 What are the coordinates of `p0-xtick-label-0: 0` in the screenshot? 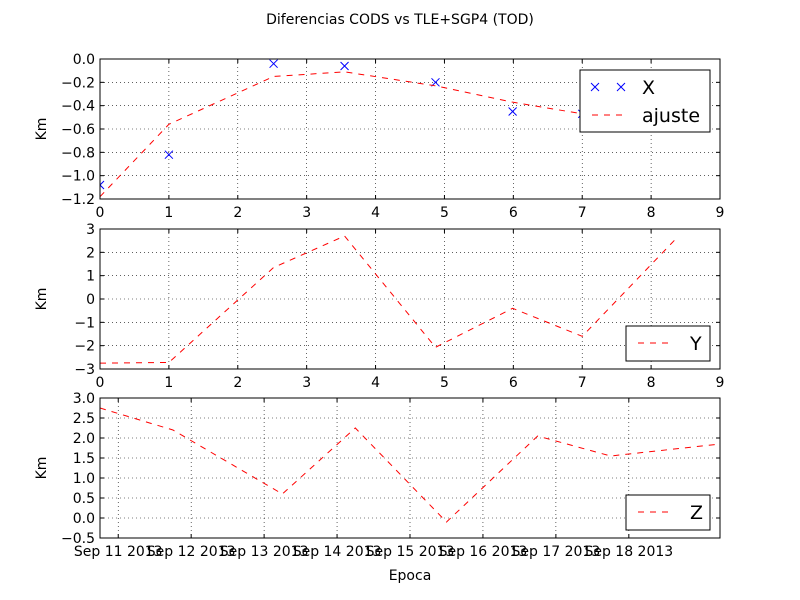 It's located at (100, 213).